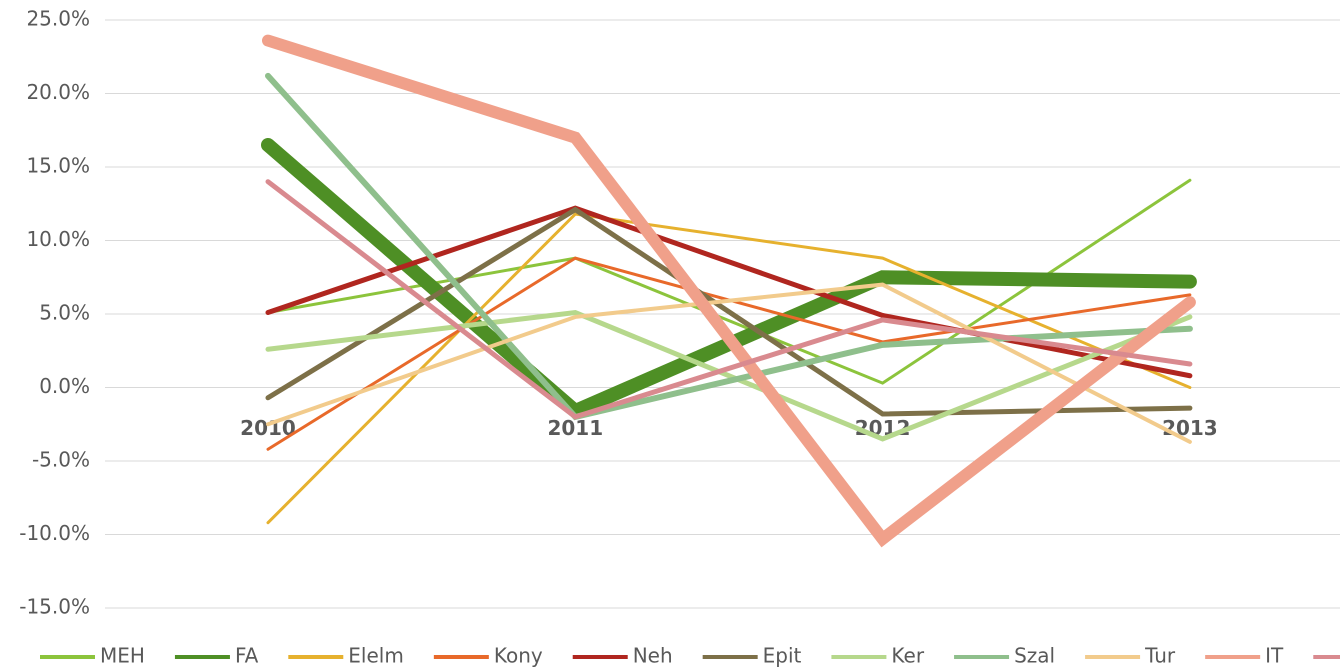 This screenshot has height=670, width=1340. Describe the element at coordinates (58, 166) in the screenshot. I see `y-tick-label: 15.0%` at that location.